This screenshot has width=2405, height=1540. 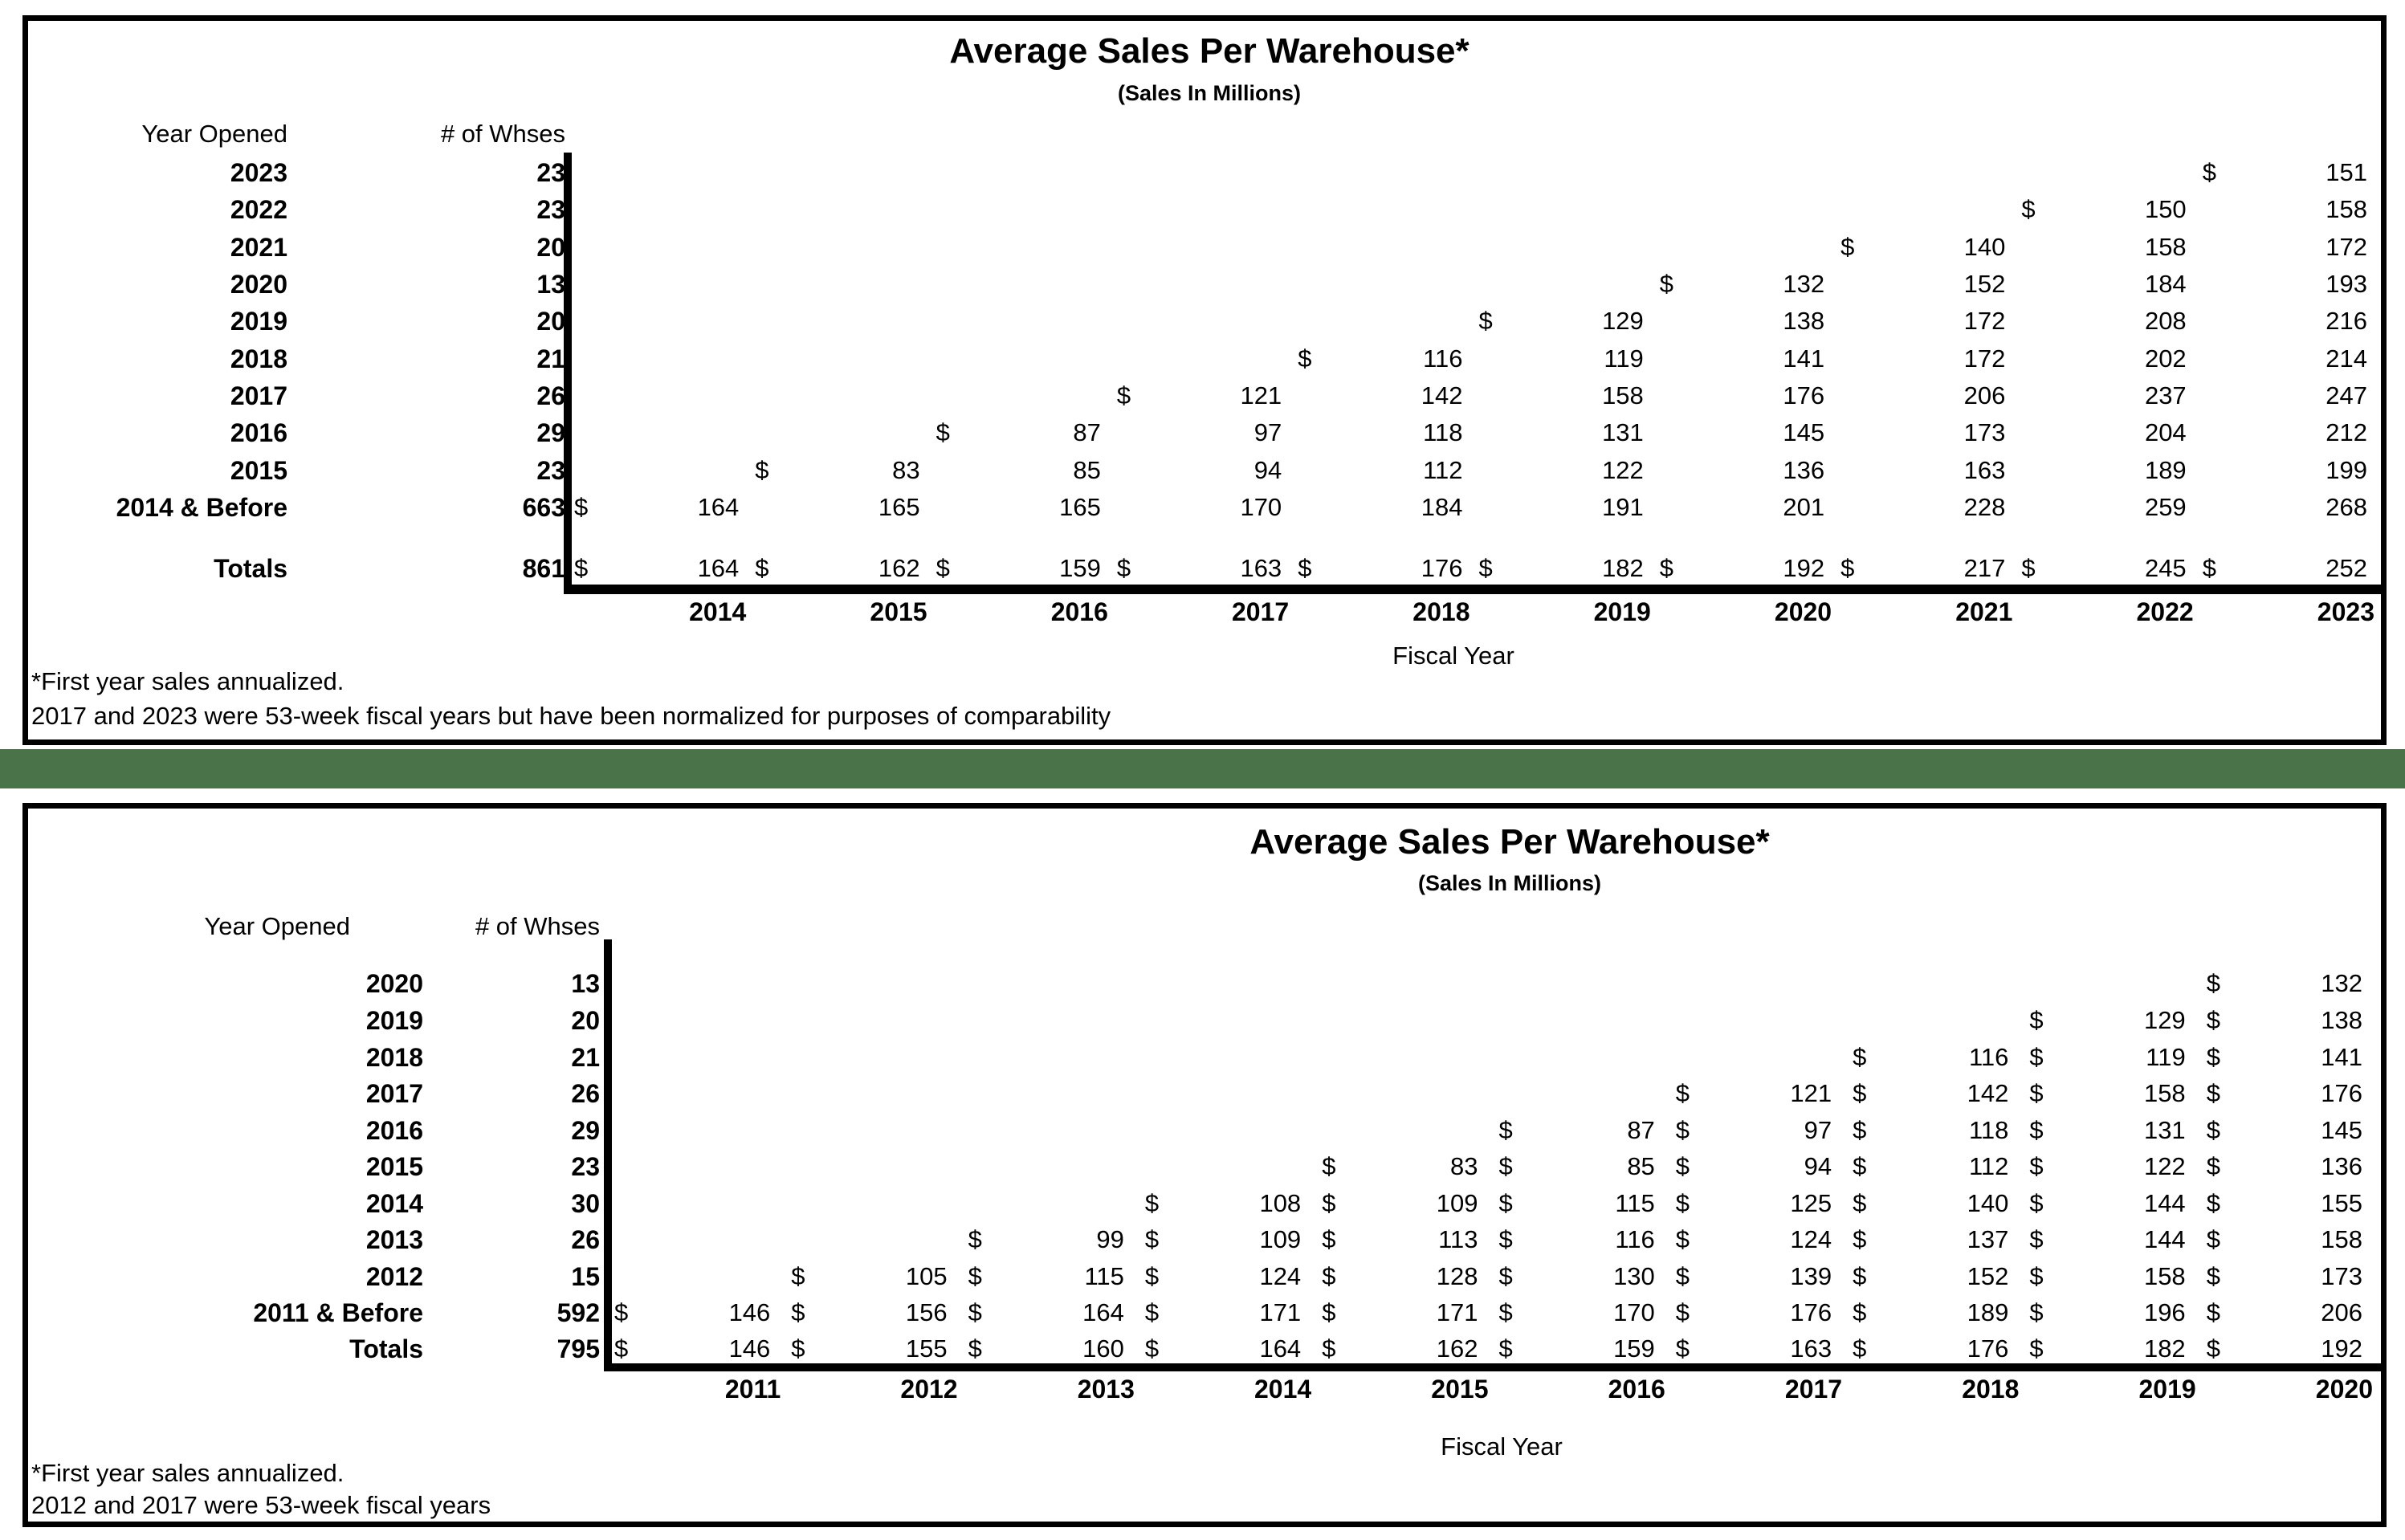 What do you see at coordinates (386, 1348) in the screenshot?
I see `totals-label: Totals` at bounding box center [386, 1348].